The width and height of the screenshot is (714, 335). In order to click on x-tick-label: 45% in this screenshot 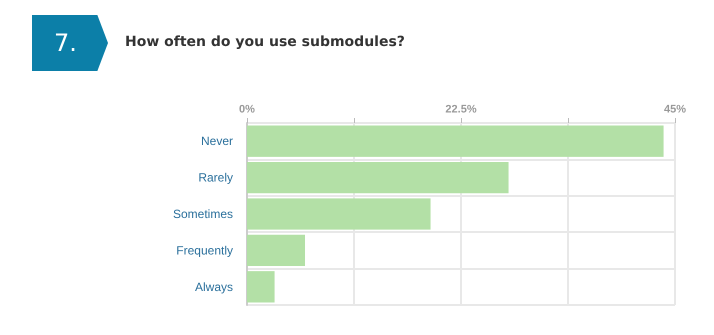, I will do `click(675, 110)`.